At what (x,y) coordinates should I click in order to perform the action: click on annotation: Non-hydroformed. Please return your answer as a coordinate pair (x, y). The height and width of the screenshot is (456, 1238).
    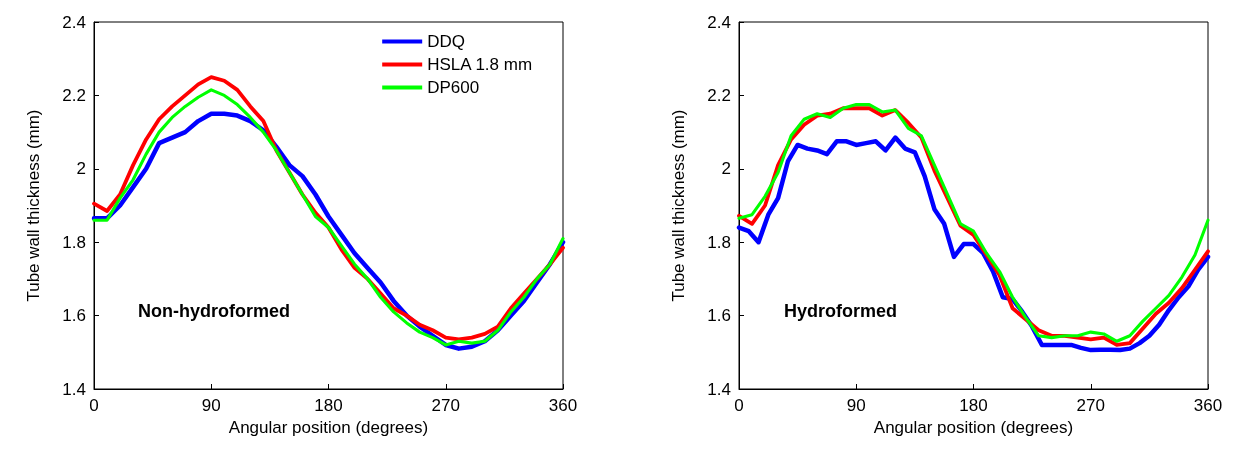
    Looking at the image, I should click on (214, 311).